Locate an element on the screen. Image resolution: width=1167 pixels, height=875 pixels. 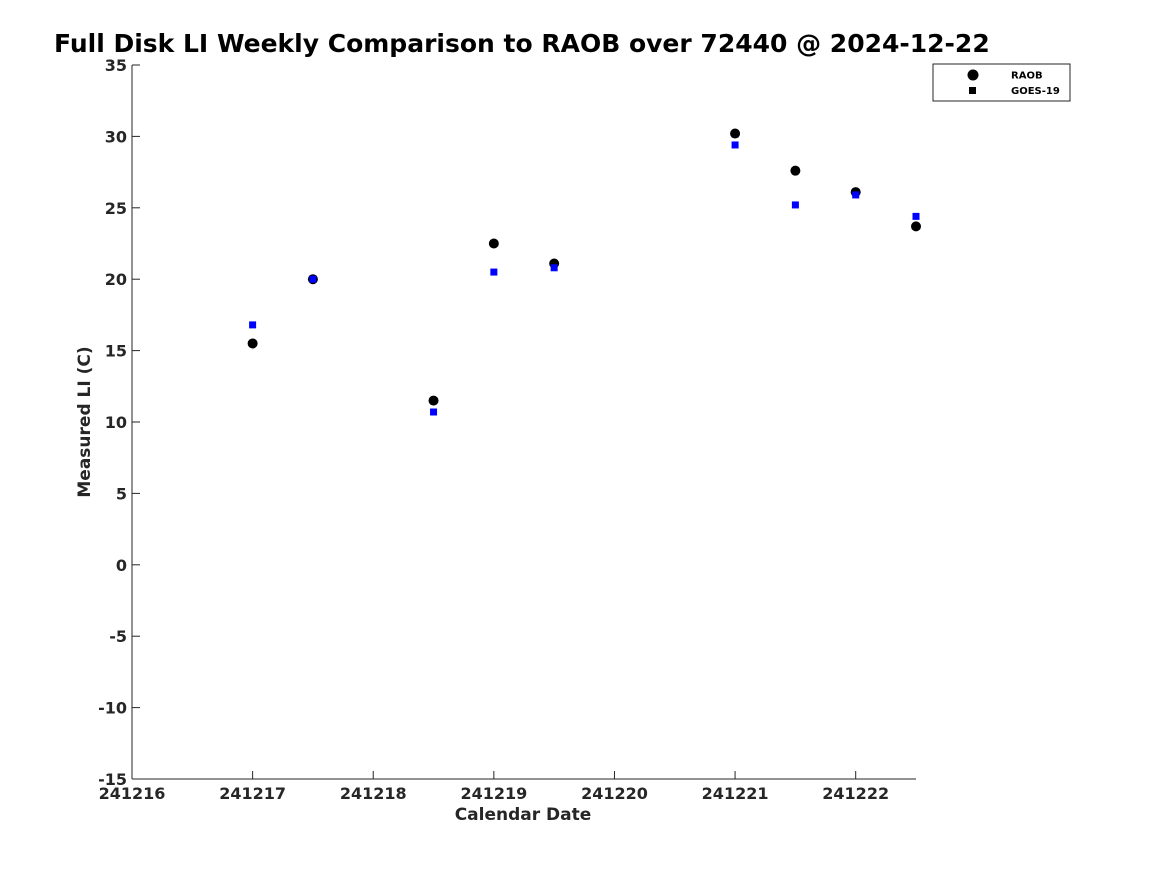
y-tick-label: 5 is located at coordinates (121, 493).